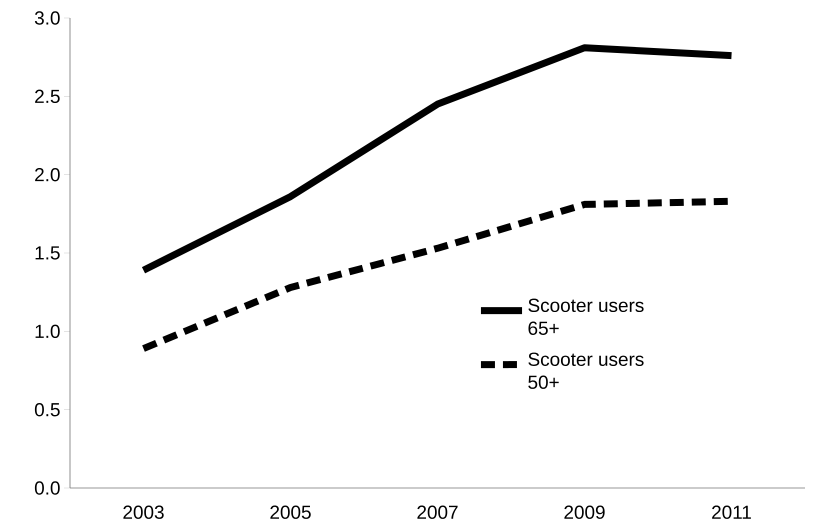 The width and height of the screenshot is (827, 526). What do you see at coordinates (731, 512) in the screenshot?
I see `x-tick-label: 2011` at bounding box center [731, 512].